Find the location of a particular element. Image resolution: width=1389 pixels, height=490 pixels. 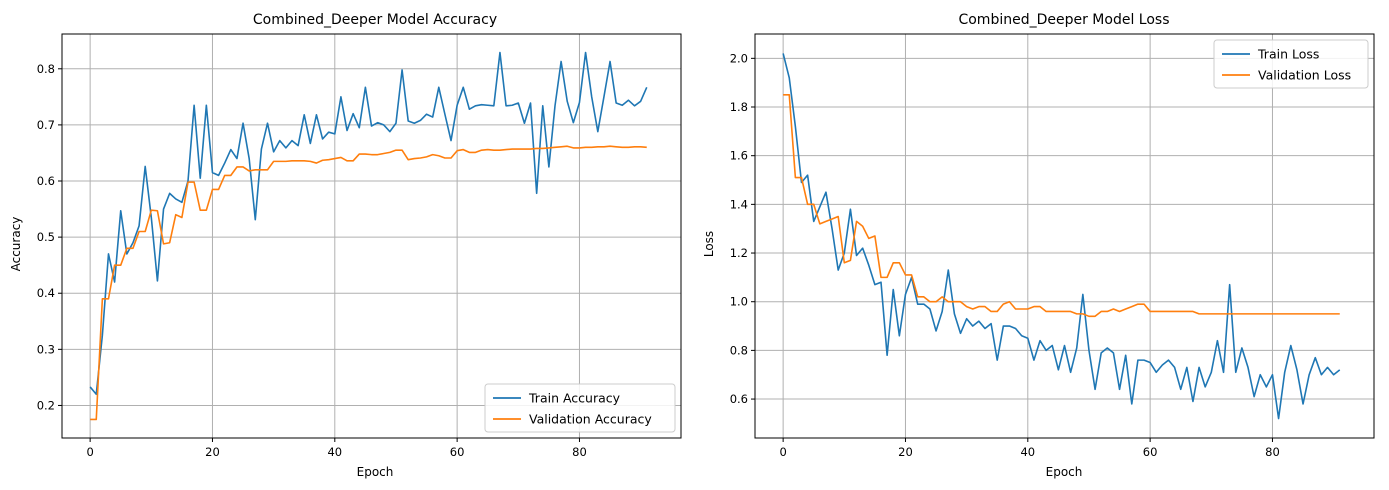

loss-y-tick-label: 0.8 is located at coordinates (739, 350).